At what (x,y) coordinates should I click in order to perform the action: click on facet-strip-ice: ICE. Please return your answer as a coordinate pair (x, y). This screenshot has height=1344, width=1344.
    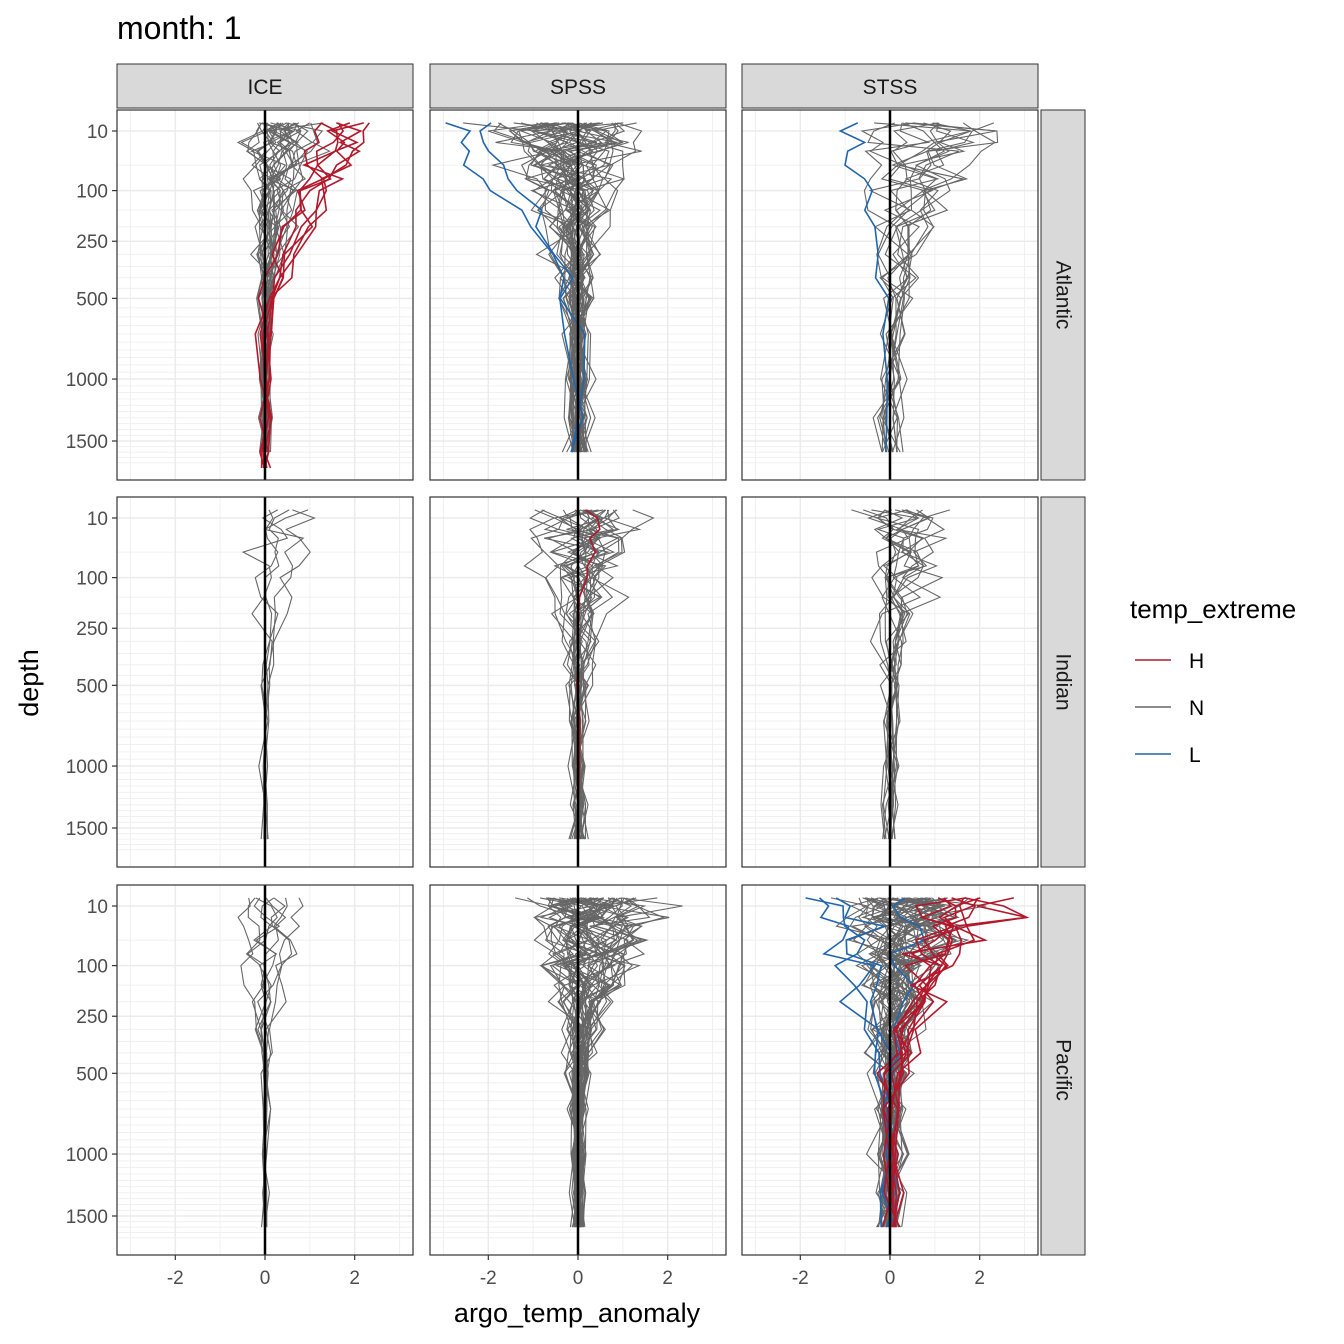
    Looking at the image, I should click on (265, 86).